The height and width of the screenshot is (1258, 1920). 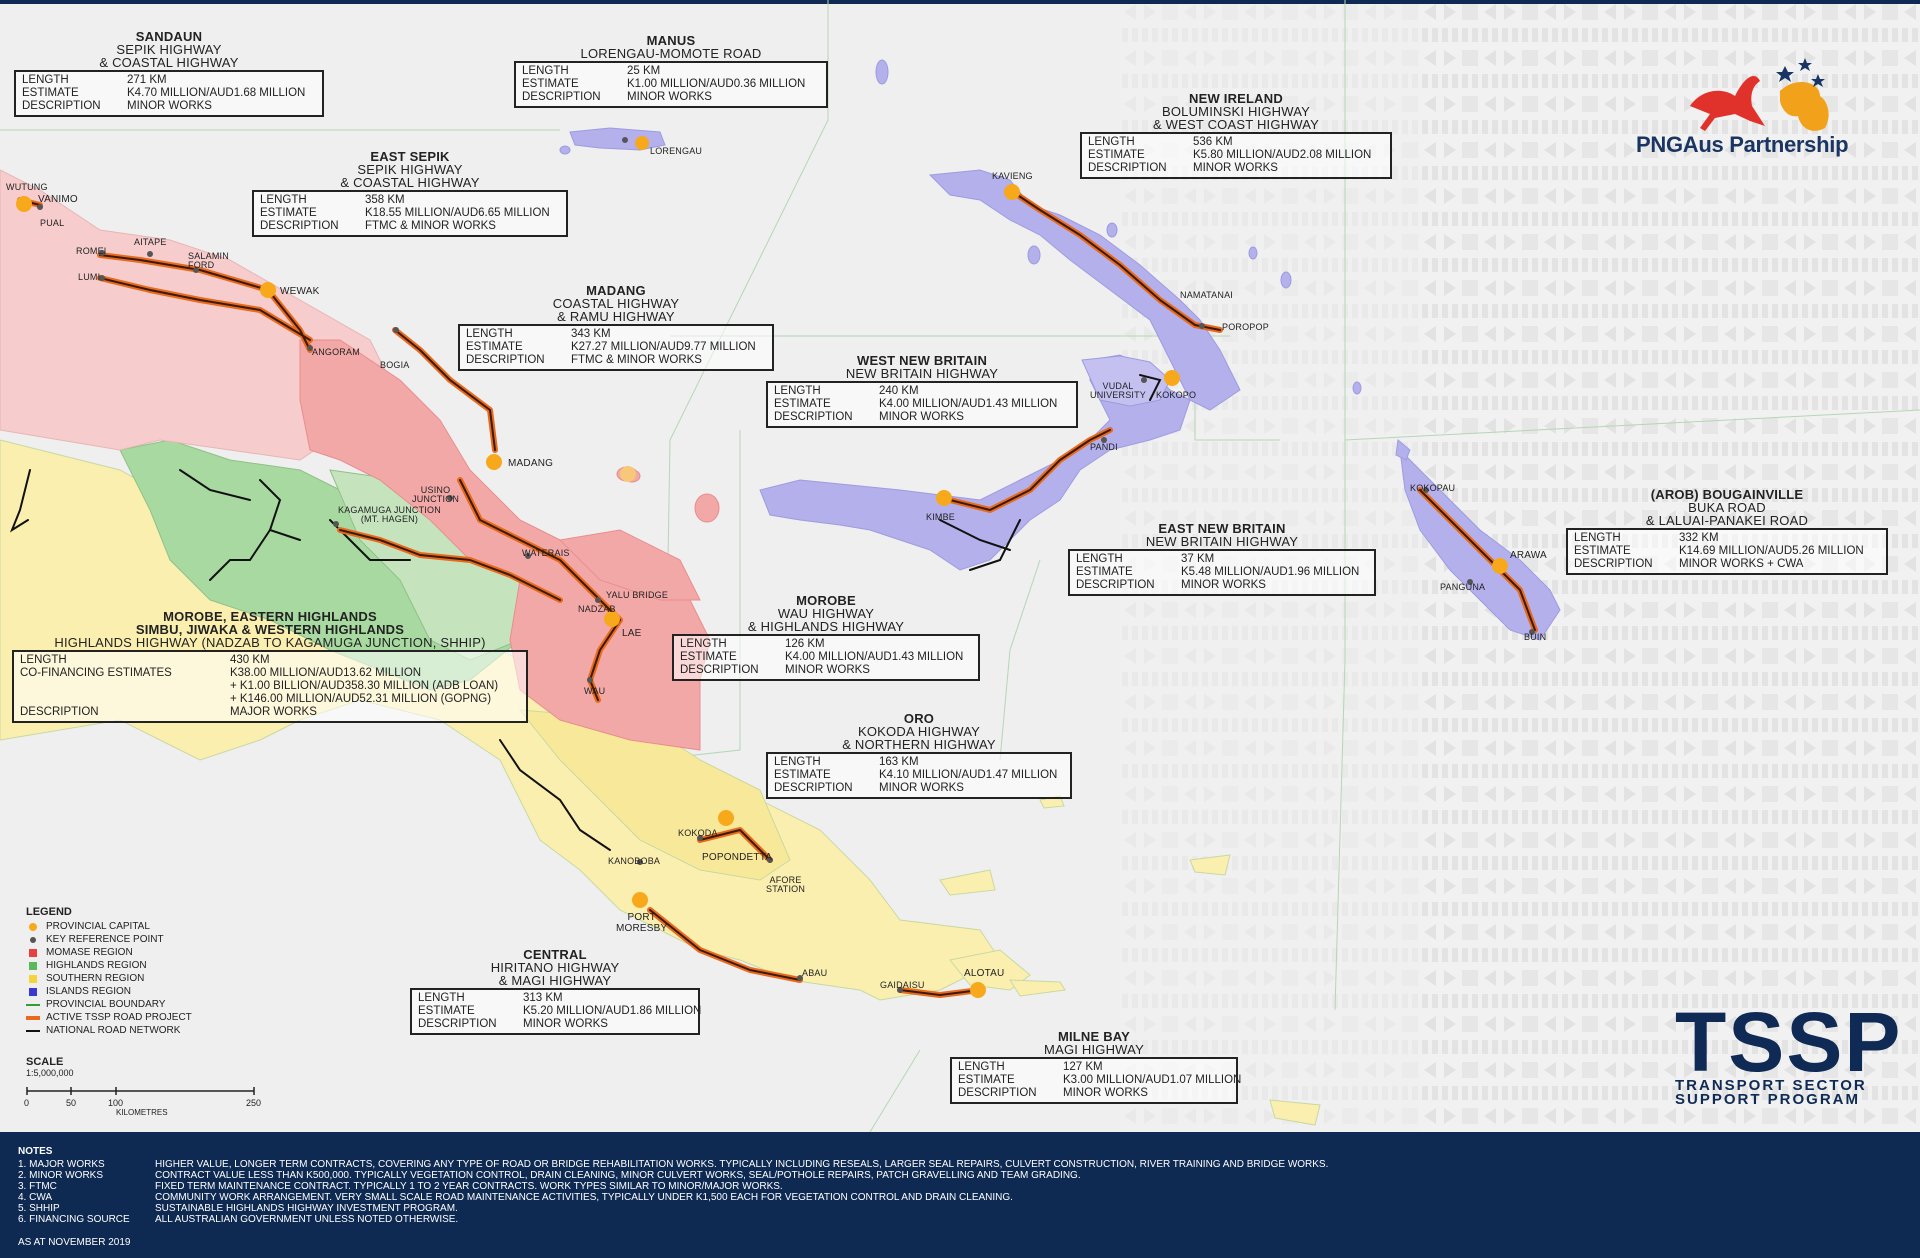 I want to click on project-road: HIRITANO HIGHWAY, so click(x=555, y=967).